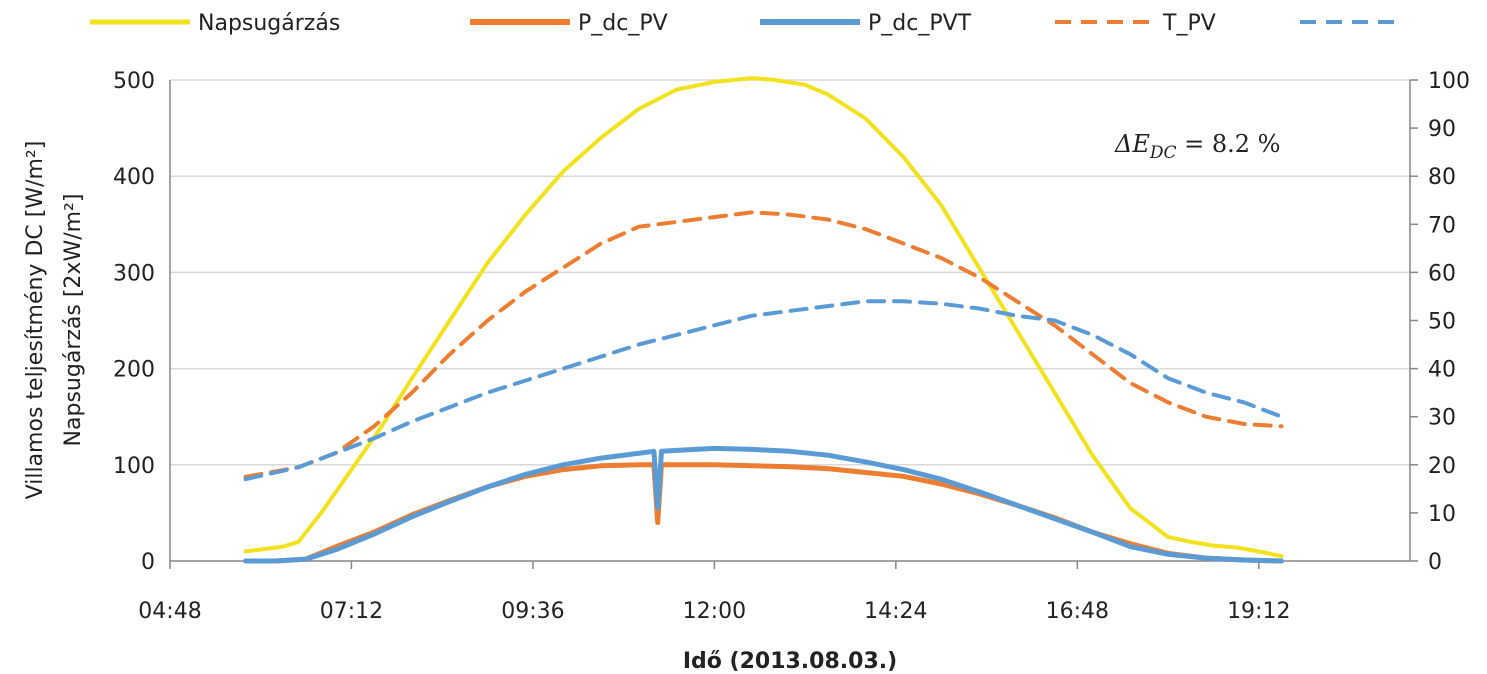 The width and height of the screenshot is (1487, 674). Describe the element at coordinates (1435, 562) in the screenshot. I see `y-right-tick-label: 0` at that location.